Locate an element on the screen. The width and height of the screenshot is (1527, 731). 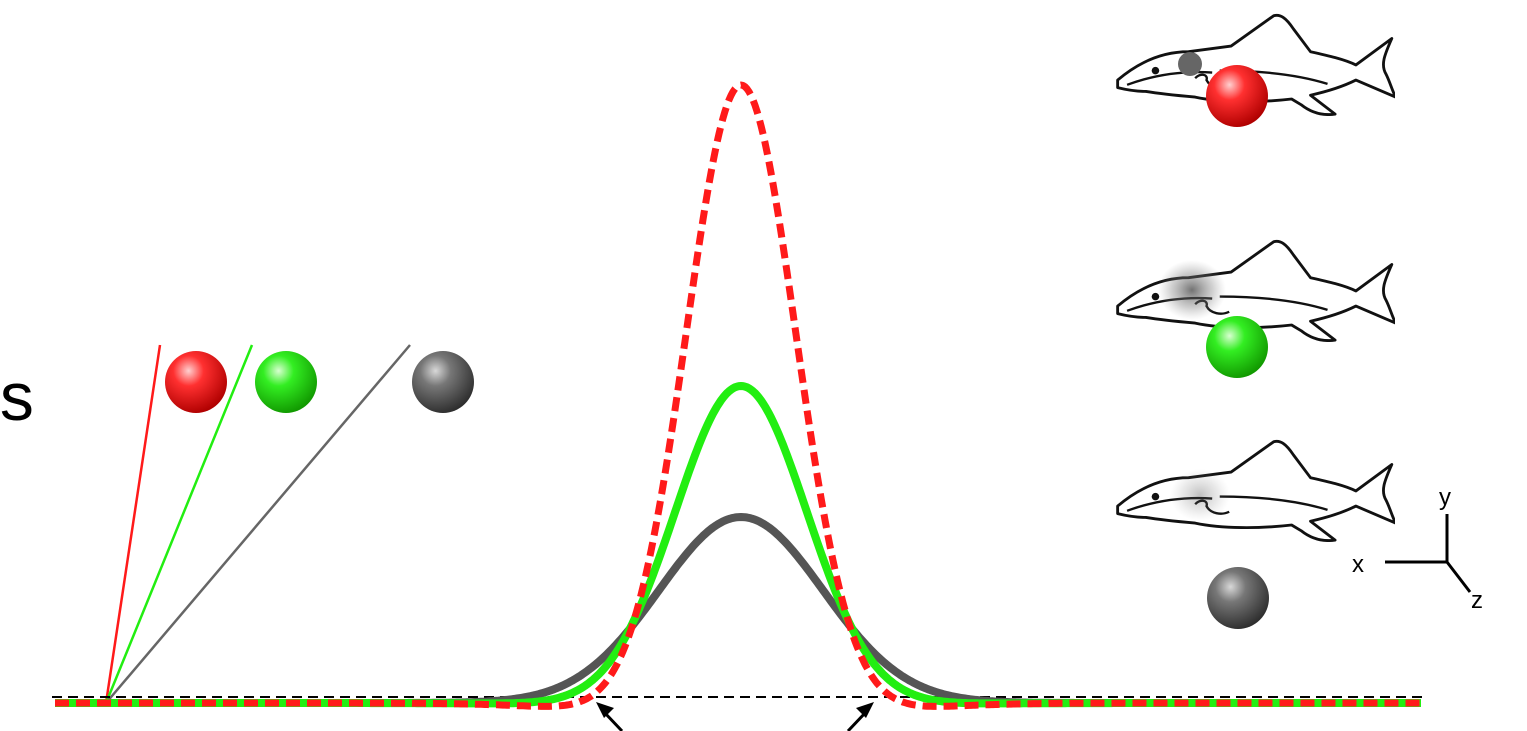
dark-spot is located at coordinates (1190, 64).